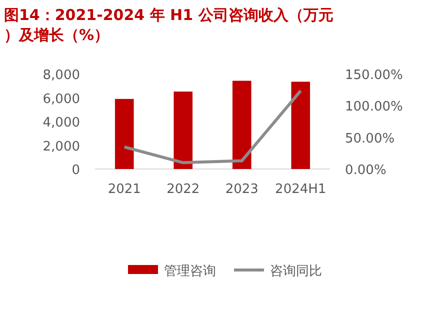 This screenshot has width=428, height=329. I want to click on y2-tick-label: 0.00%, so click(365, 170).